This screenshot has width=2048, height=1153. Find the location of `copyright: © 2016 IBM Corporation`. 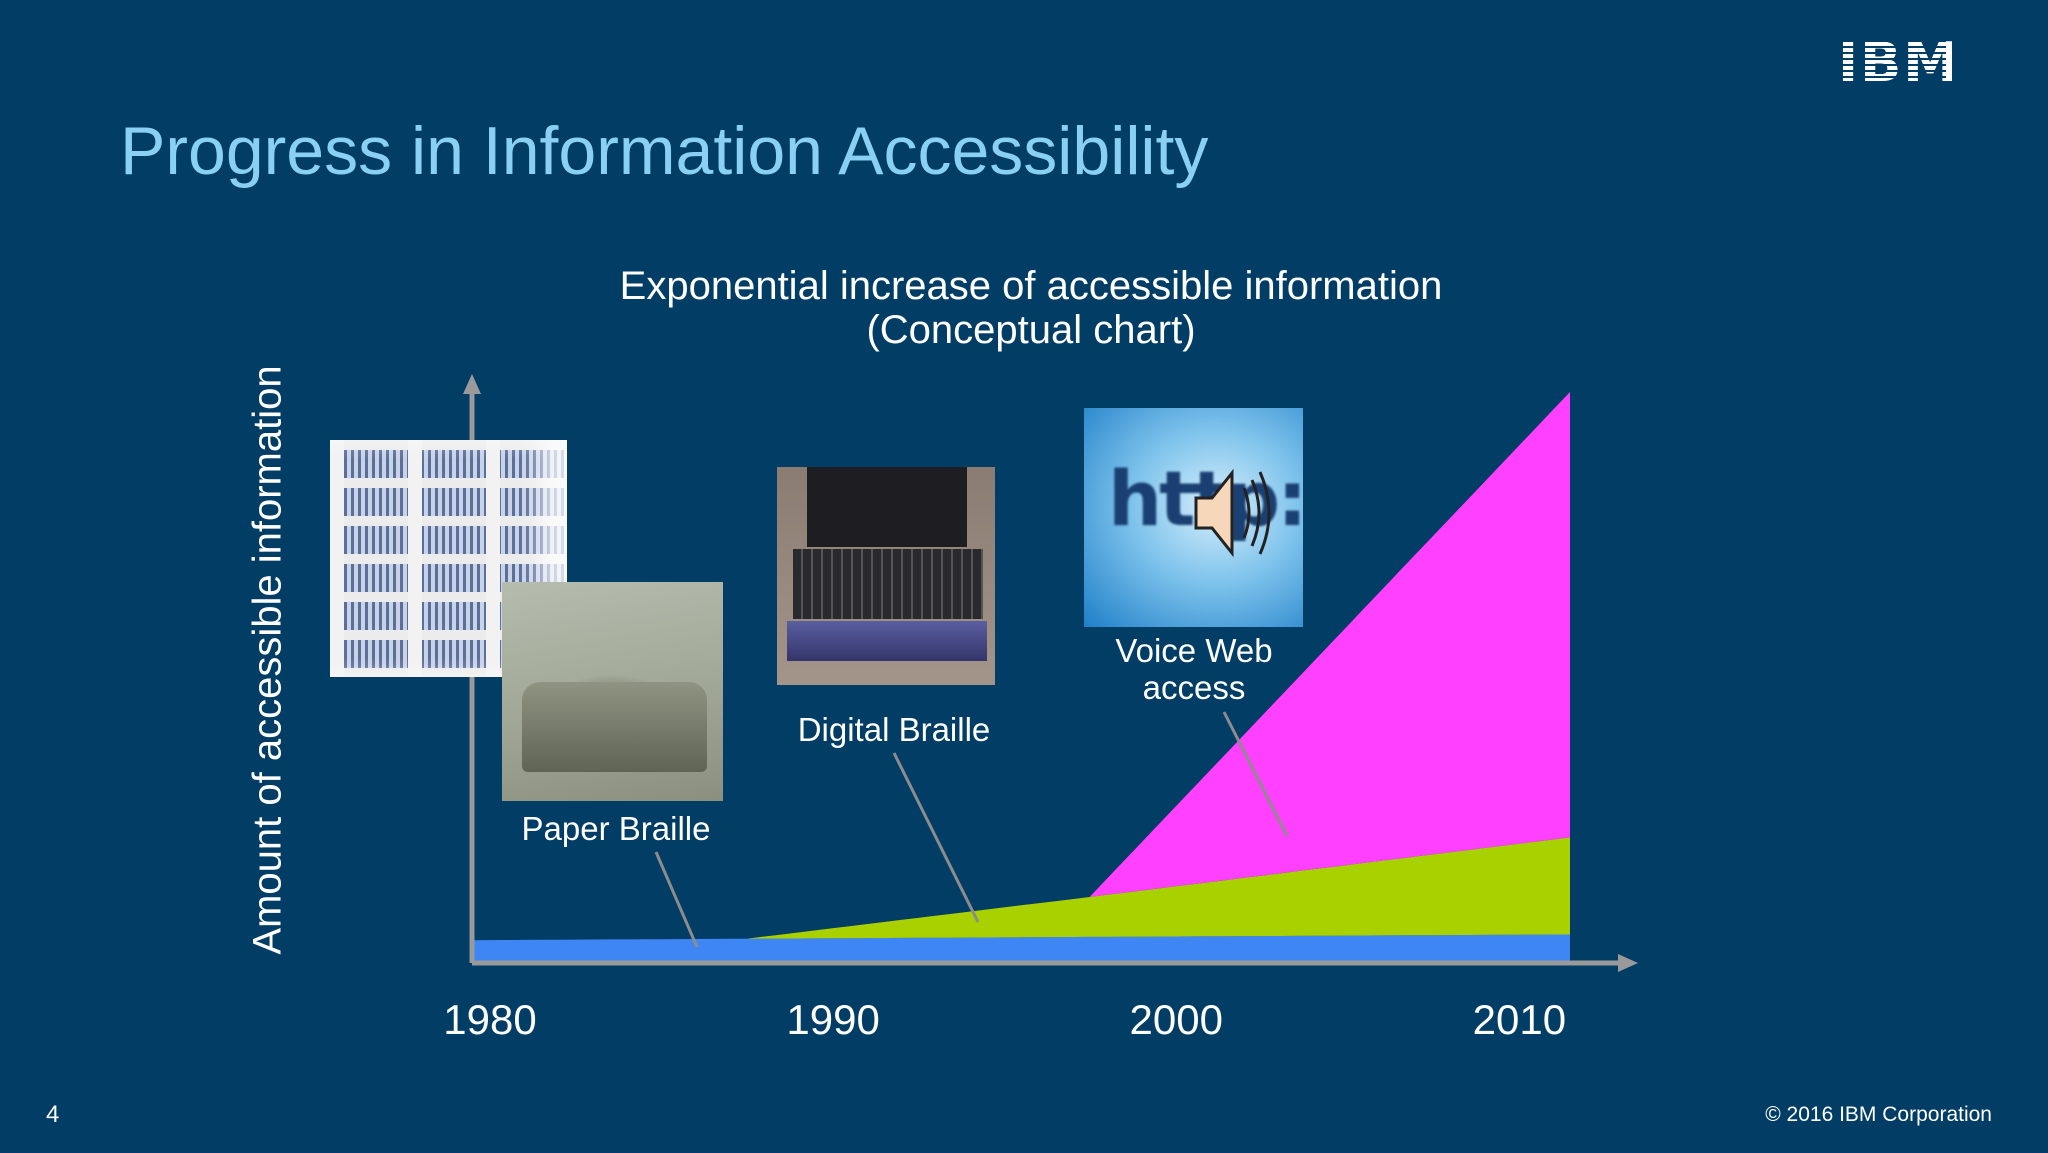

copyright: © 2016 IBM Corporation is located at coordinates (1878, 1114).